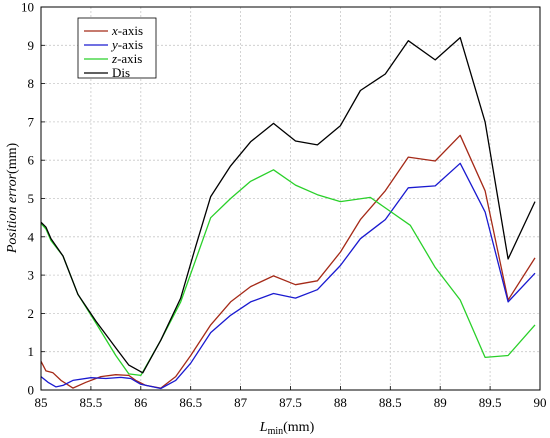 Image resolution: width=550 pixels, height=438 pixels. Describe the element at coordinates (31, 275) in the screenshot. I see `y-tick-label: 3` at that location.